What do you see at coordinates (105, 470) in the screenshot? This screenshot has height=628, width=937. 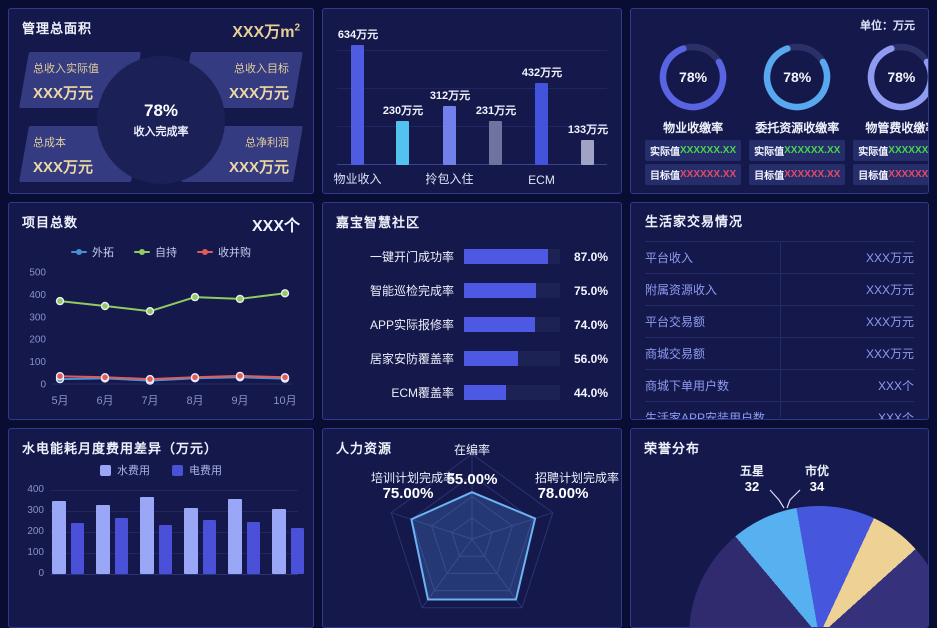 I see `legend-swatch` at bounding box center [105, 470].